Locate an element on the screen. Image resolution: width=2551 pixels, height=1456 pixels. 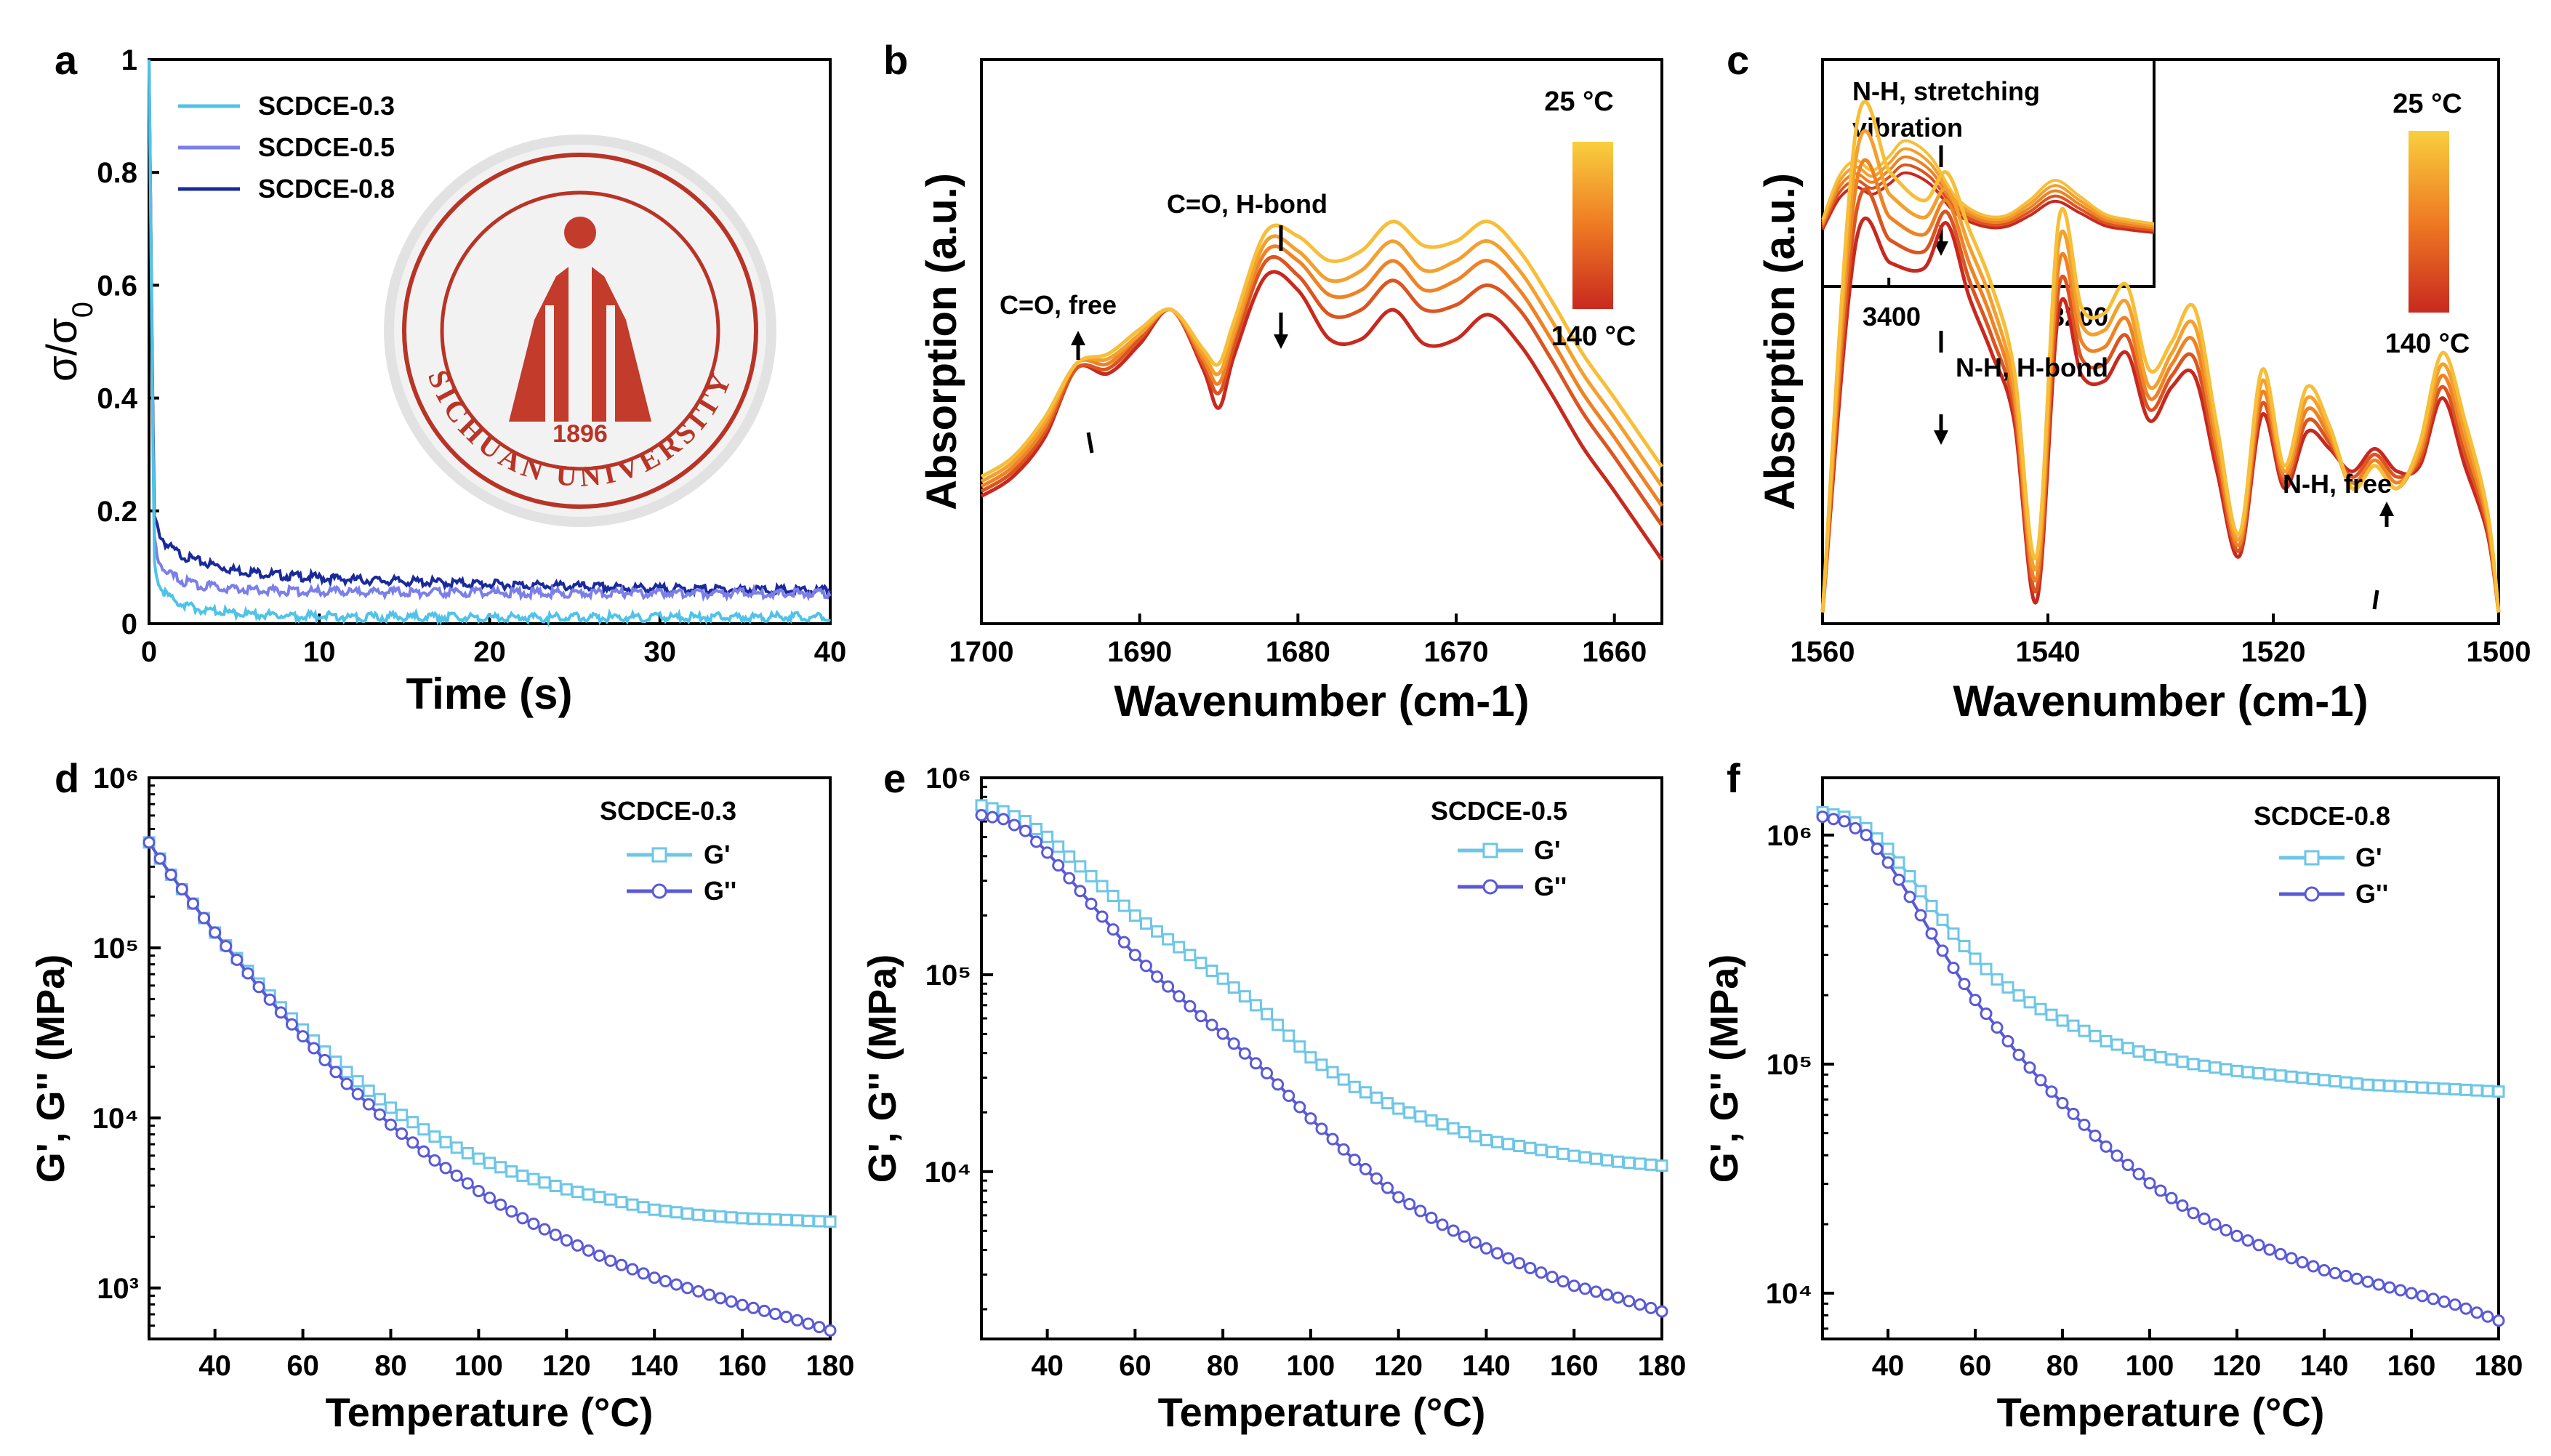
colorbar-b-bottom-label: 140 °C is located at coordinates (1593, 336).